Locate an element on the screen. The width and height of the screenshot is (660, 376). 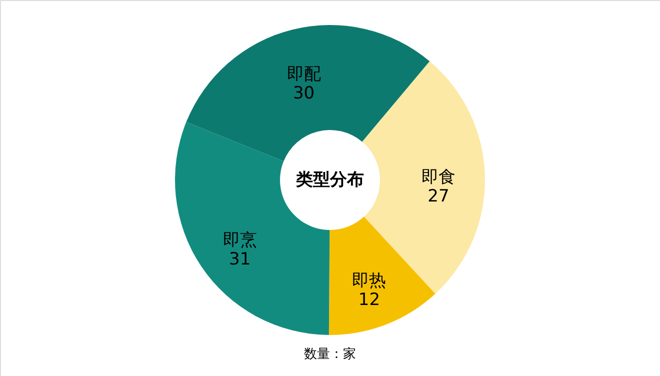
slice-label: 即热 is located at coordinates (369, 281).